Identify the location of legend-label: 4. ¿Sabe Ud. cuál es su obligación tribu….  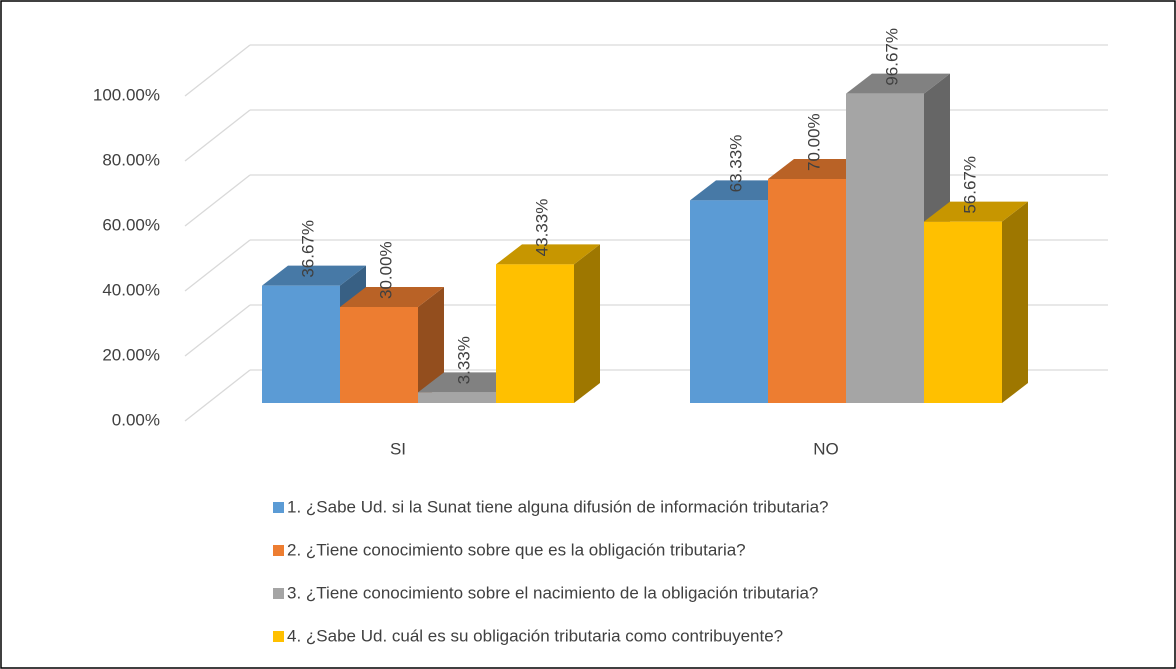
(535, 635).